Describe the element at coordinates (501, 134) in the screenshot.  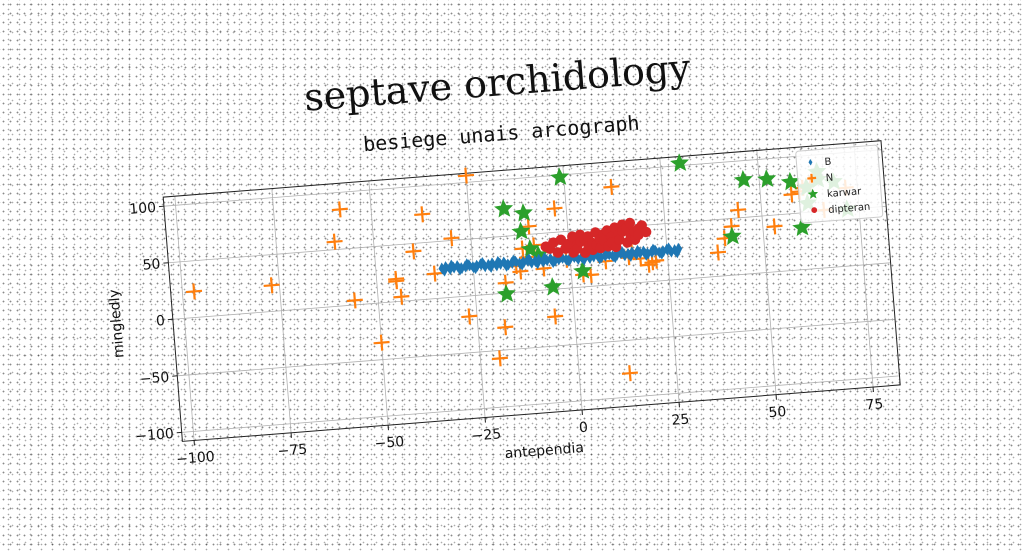
I see `chart-subtitle: besiege unais arcograph` at that location.